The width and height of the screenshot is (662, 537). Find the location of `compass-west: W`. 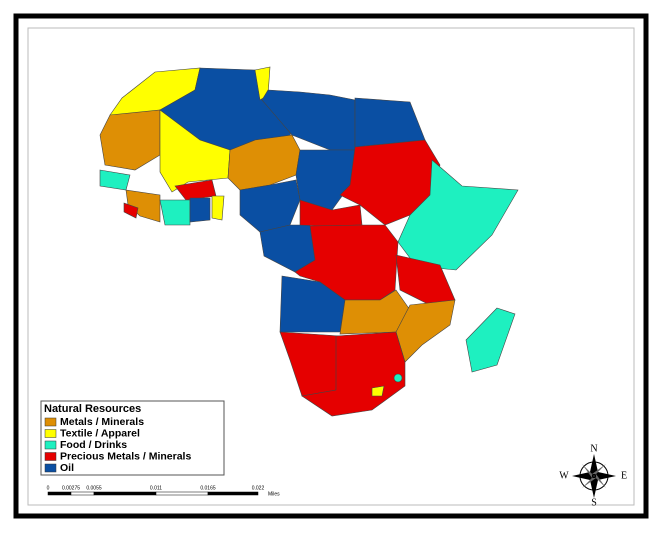

compass-west: W is located at coordinates (564, 475).